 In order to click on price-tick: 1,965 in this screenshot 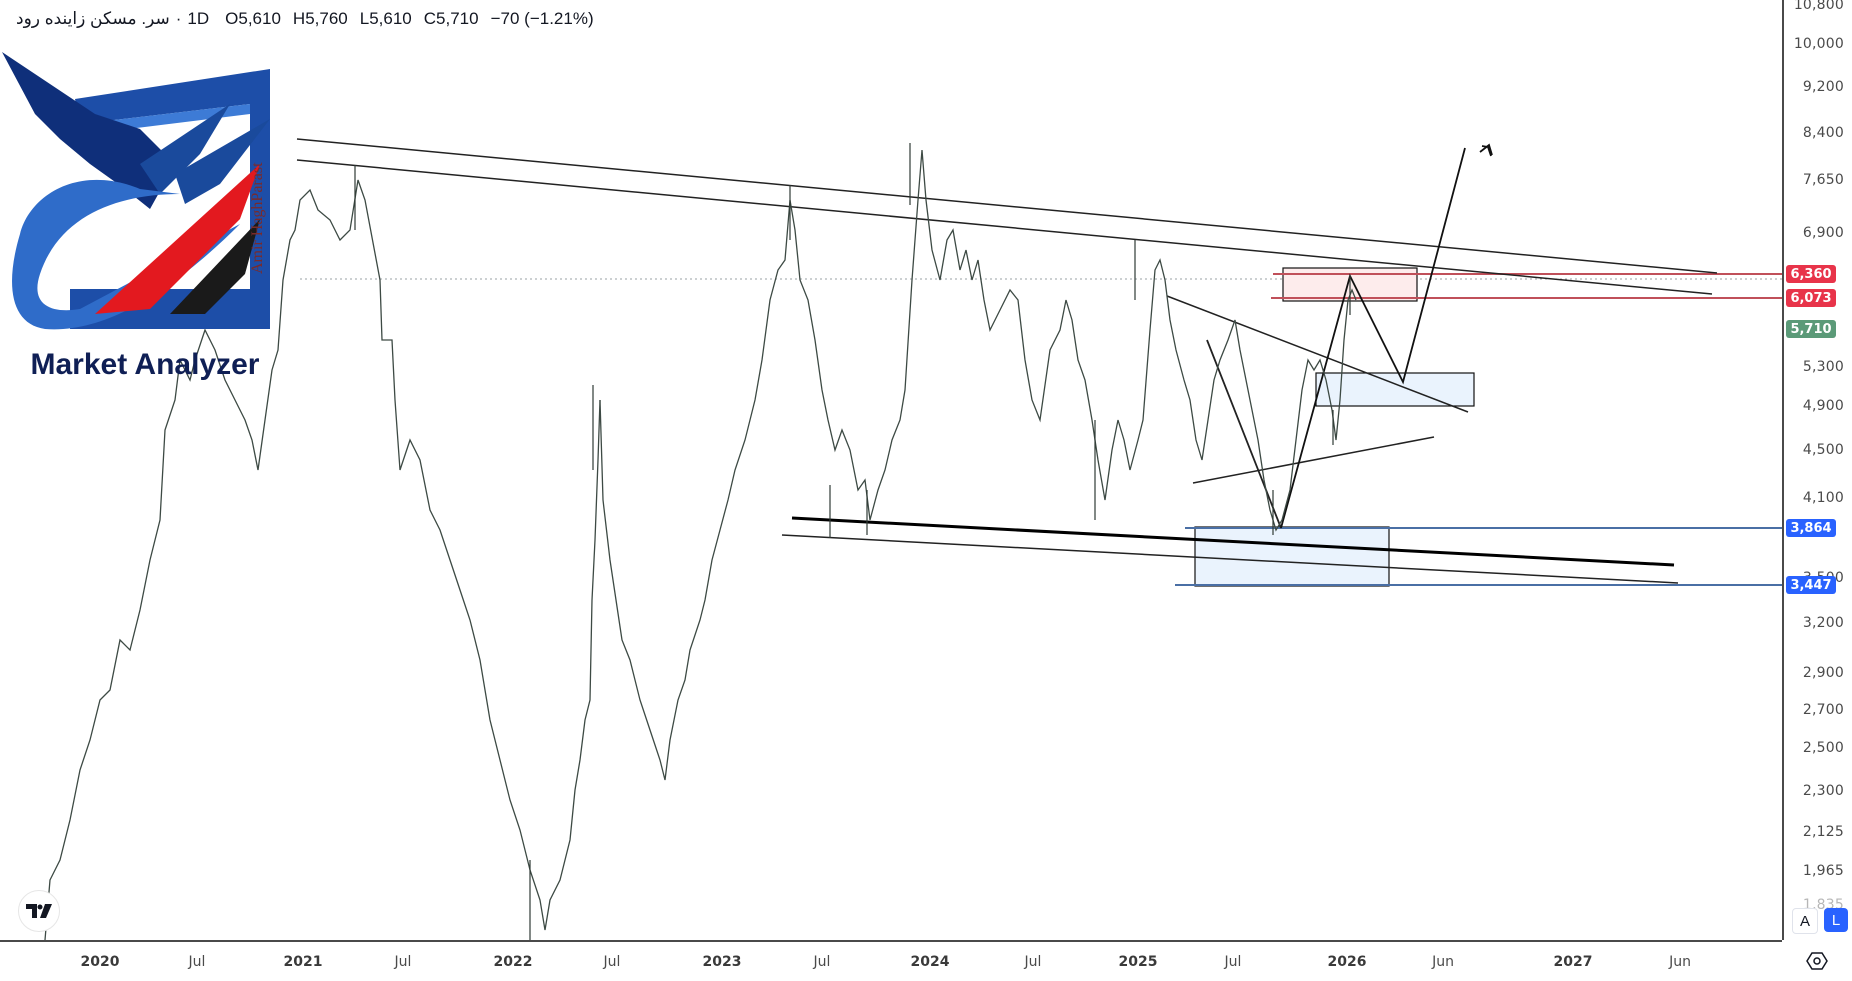, I will do `click(1823, 871)`.